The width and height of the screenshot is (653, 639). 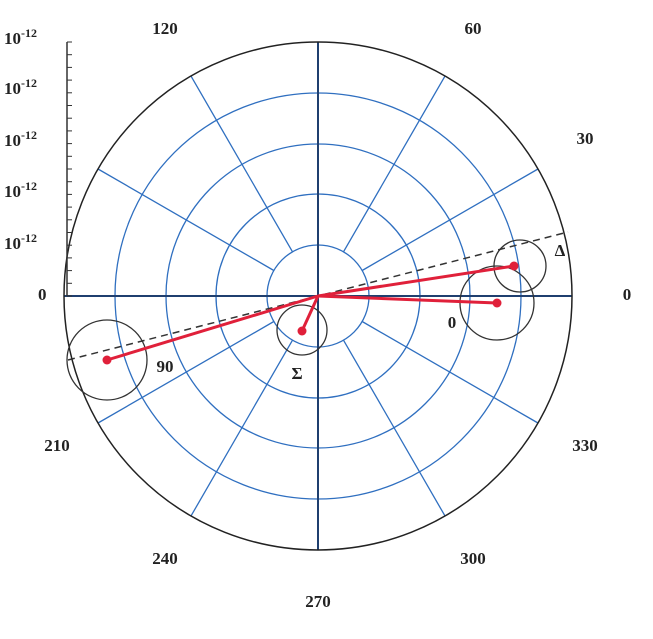 I want to click on vector-label: Σ, so click(x=296, y=373).